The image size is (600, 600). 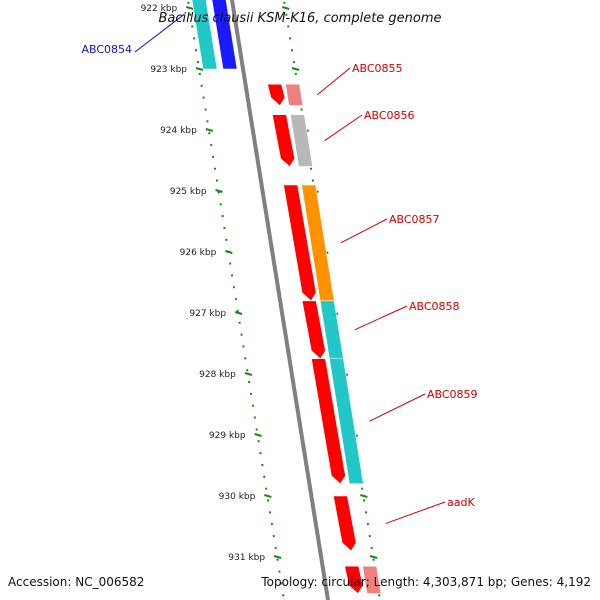 What do you see at coordinates (302, 140) in the screenshot?
I see `gene-abc0856-cog` at bounding box center [302, 140].